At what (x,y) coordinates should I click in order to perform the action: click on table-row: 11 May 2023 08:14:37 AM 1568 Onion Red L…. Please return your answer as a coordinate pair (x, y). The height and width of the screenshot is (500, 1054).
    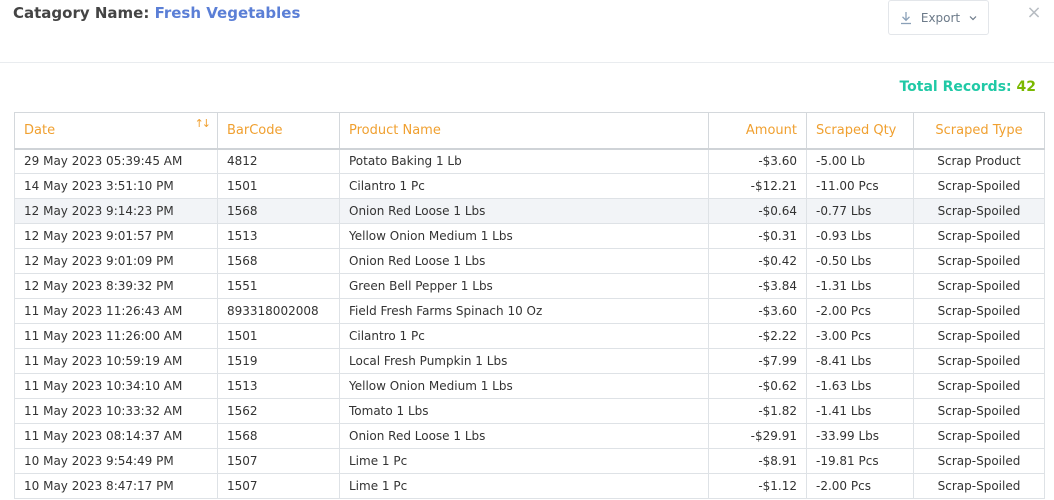
    Looking at the image, I should click on (529, 436).